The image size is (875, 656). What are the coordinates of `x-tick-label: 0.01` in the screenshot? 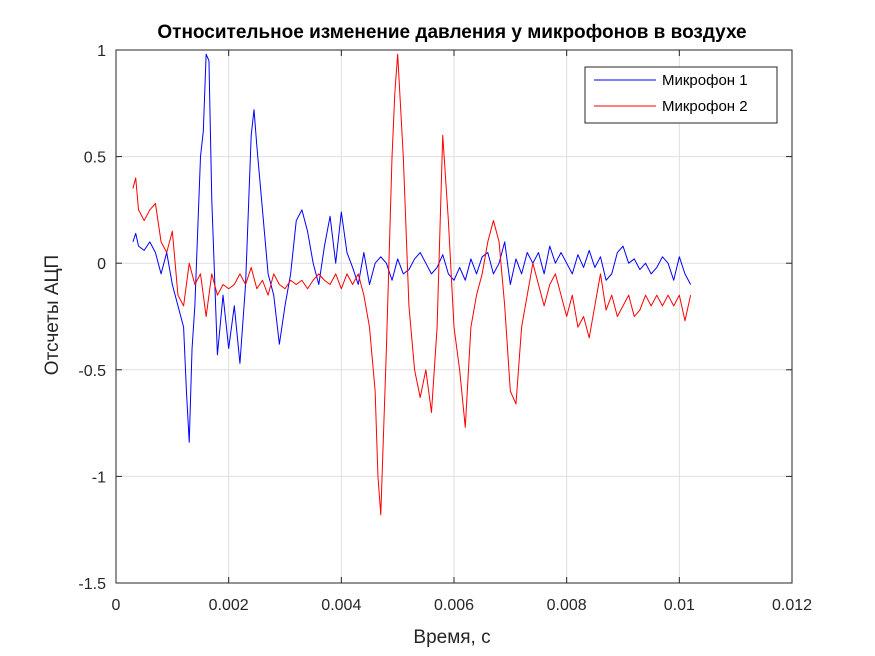 It's located at (679, 605).